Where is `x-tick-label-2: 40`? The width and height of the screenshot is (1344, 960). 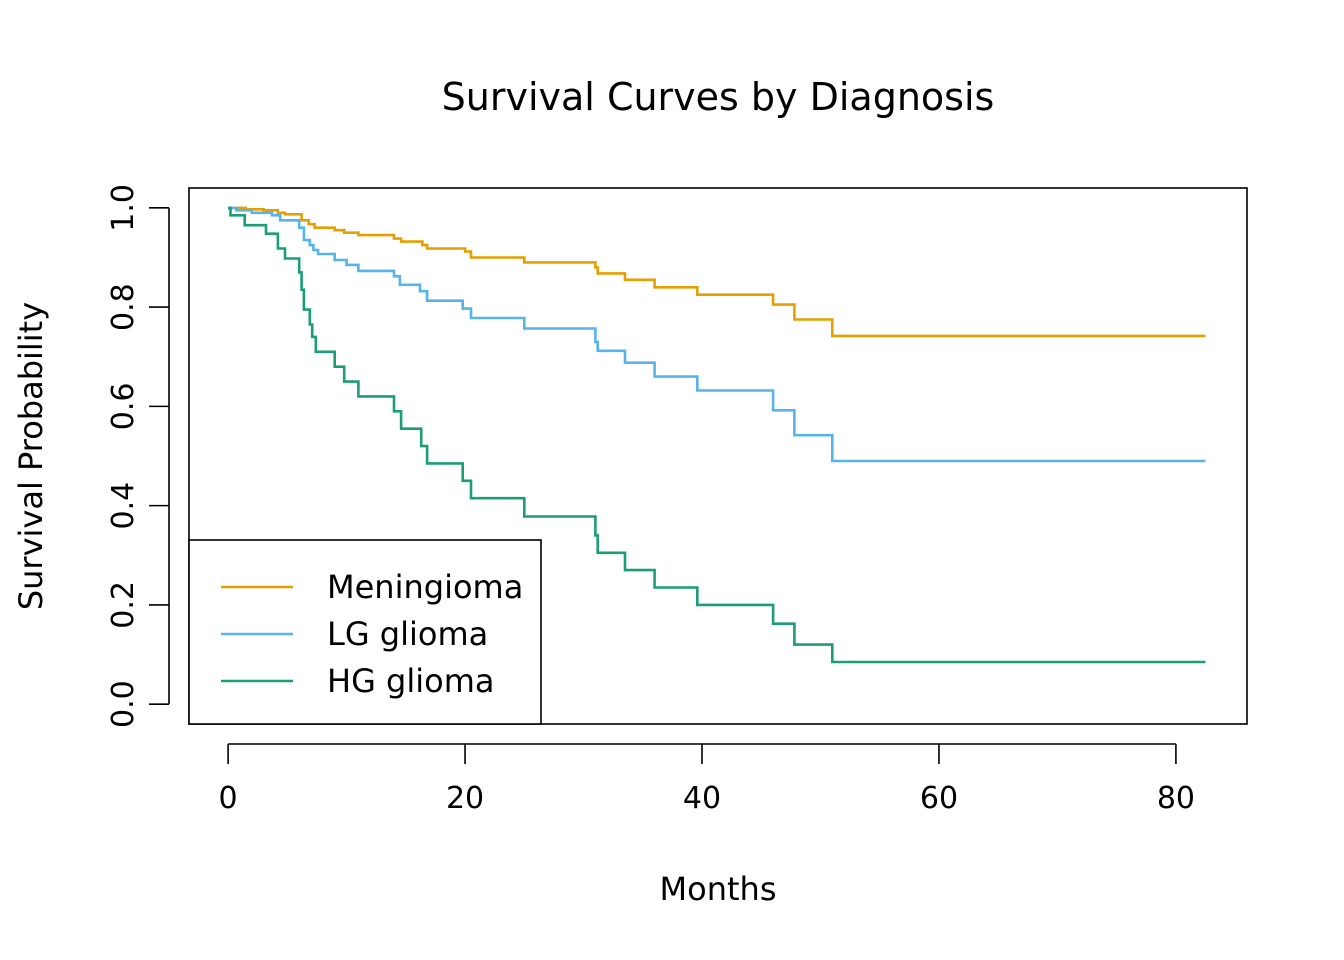 x-tick-label-2: 40 is located at coordinates (702, 798).